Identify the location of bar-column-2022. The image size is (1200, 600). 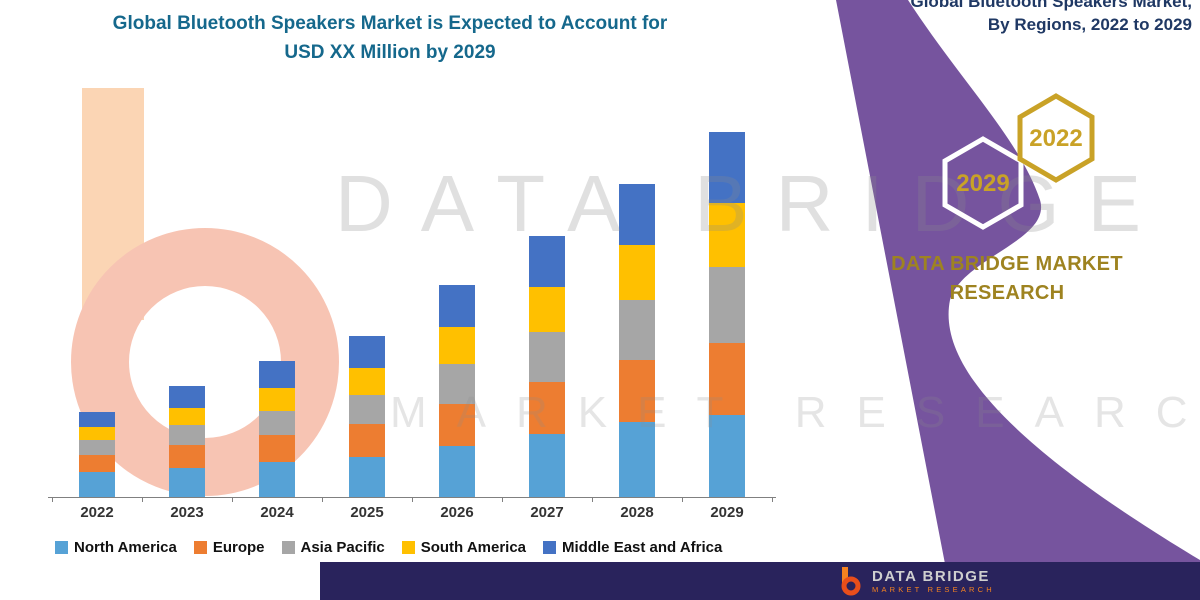
(97, 307).